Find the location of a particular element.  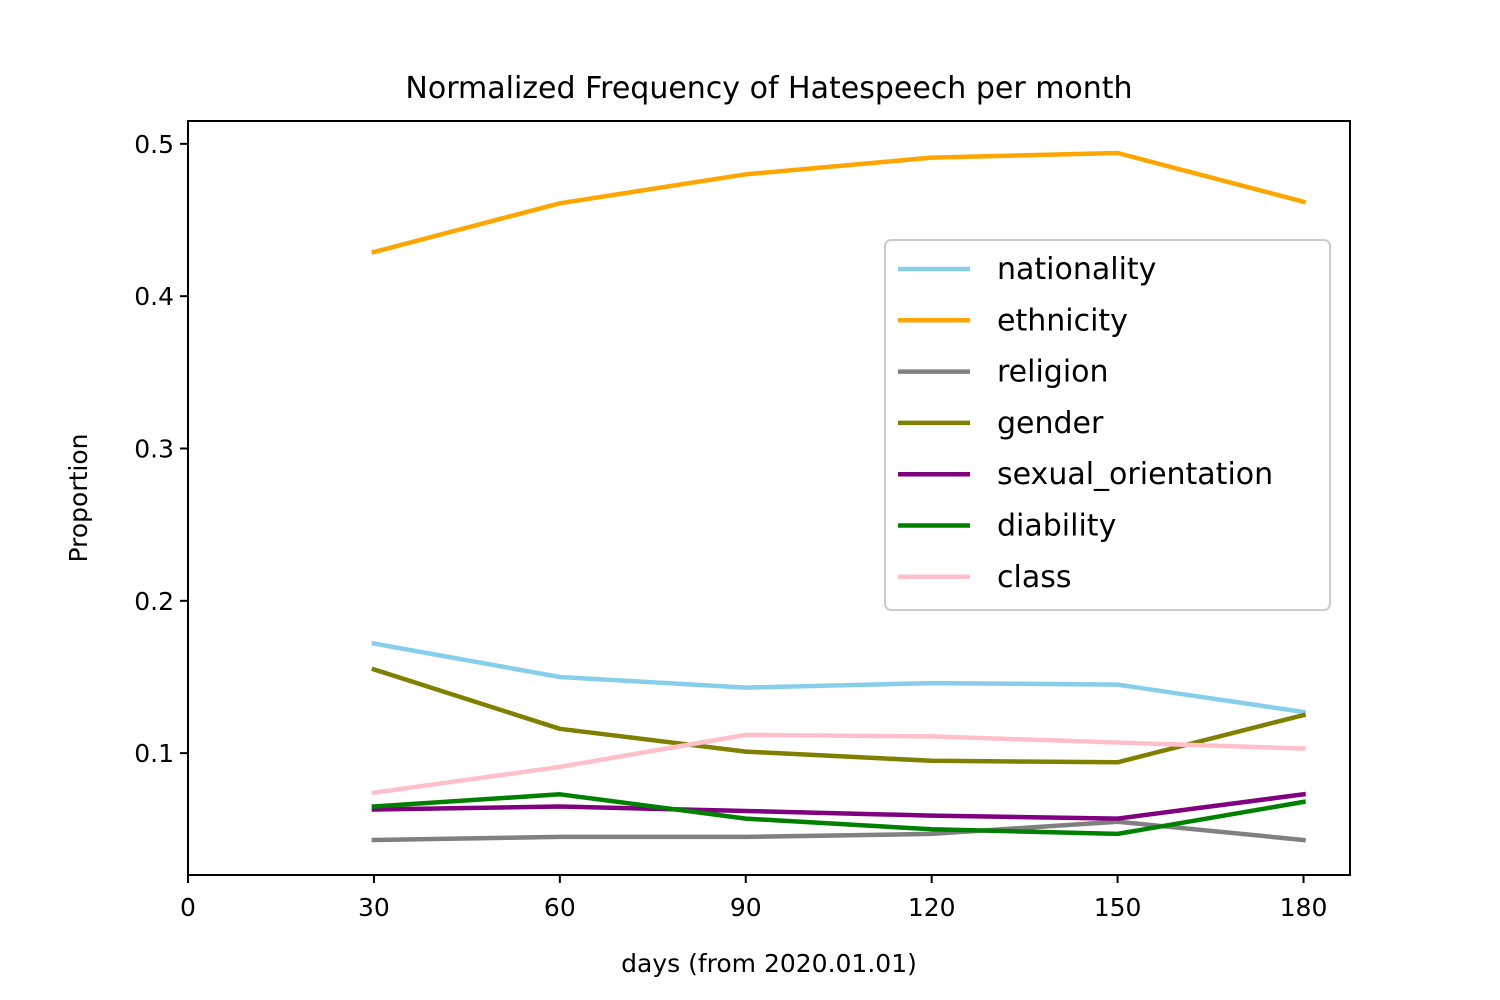

x-tick-label: 60 is located at coordinates (560, 907).